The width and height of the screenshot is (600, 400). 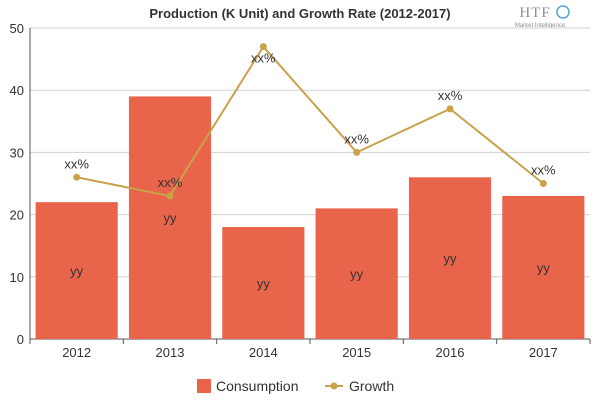 What do you see at coordinates (17, 215) in the screenshot?
I see `y-tick-label: 20` at bounding box center [17, 215].